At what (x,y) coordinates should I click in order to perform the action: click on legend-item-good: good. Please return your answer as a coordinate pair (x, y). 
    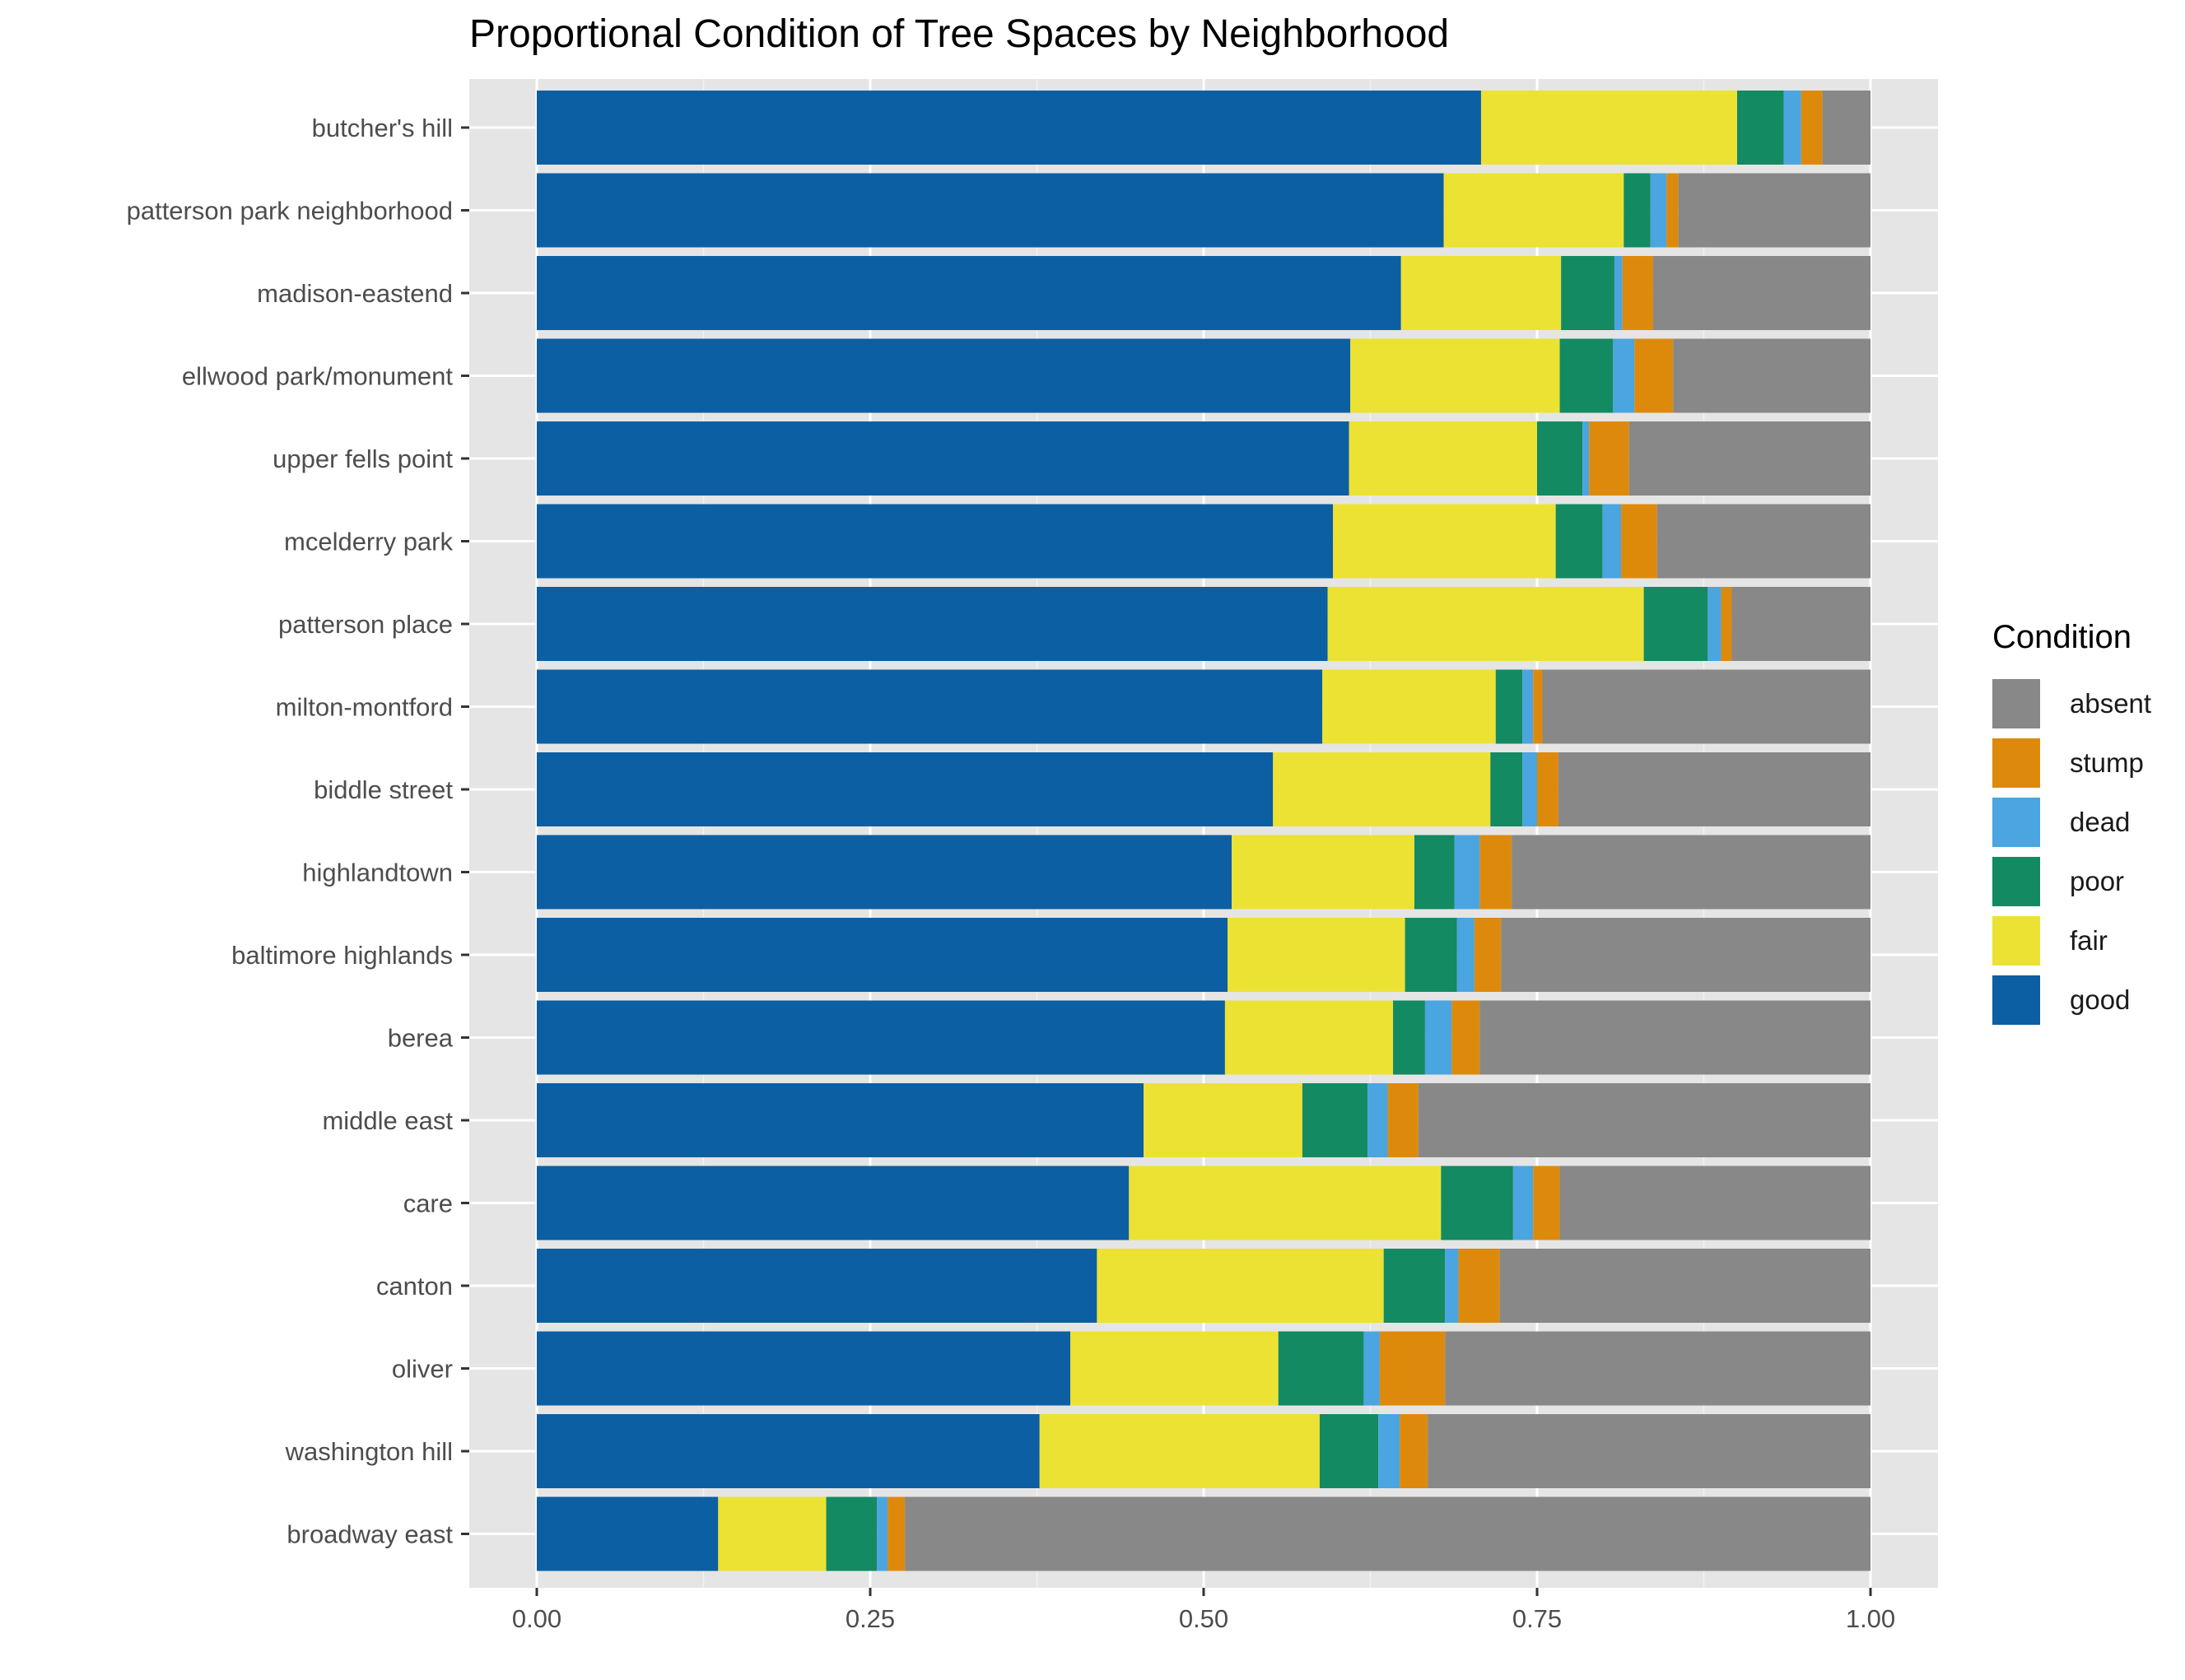
    Looking at the image, I should click on (2071, 1000).